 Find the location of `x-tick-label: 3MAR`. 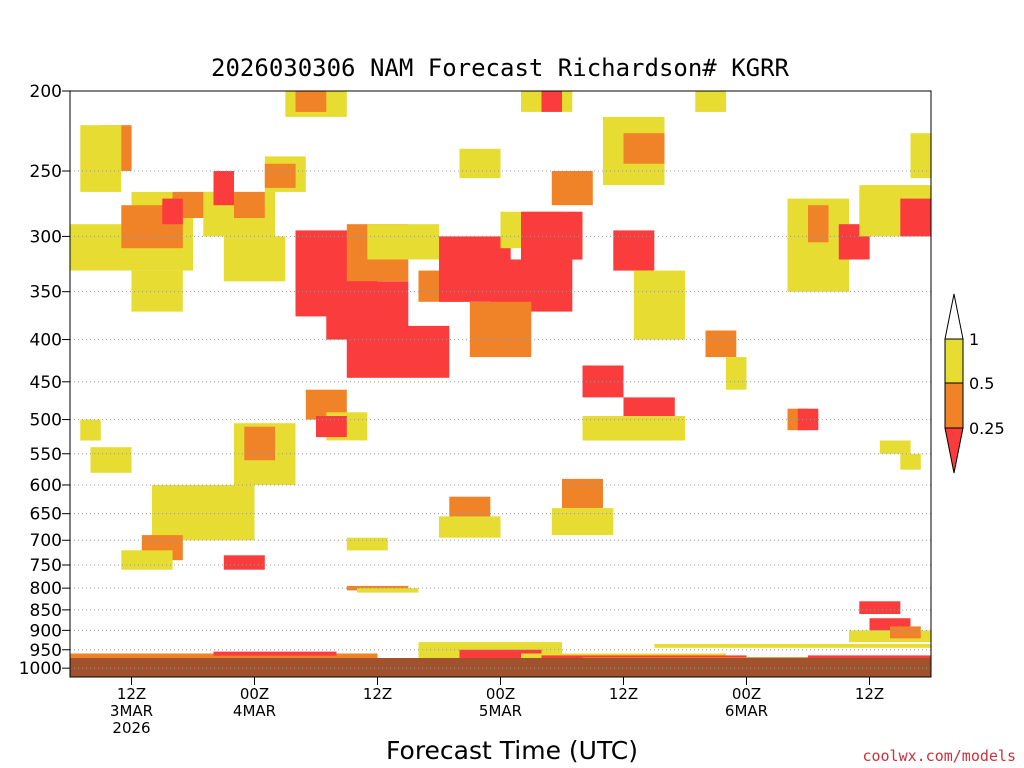

x-tick-label: 3MAR is located at coordinates (131, 711).